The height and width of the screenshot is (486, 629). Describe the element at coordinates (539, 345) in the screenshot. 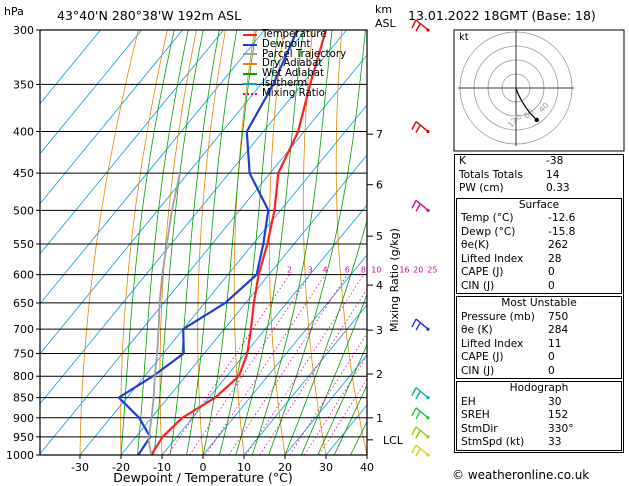

I see `index-row: Lifted Index 11` at that location.